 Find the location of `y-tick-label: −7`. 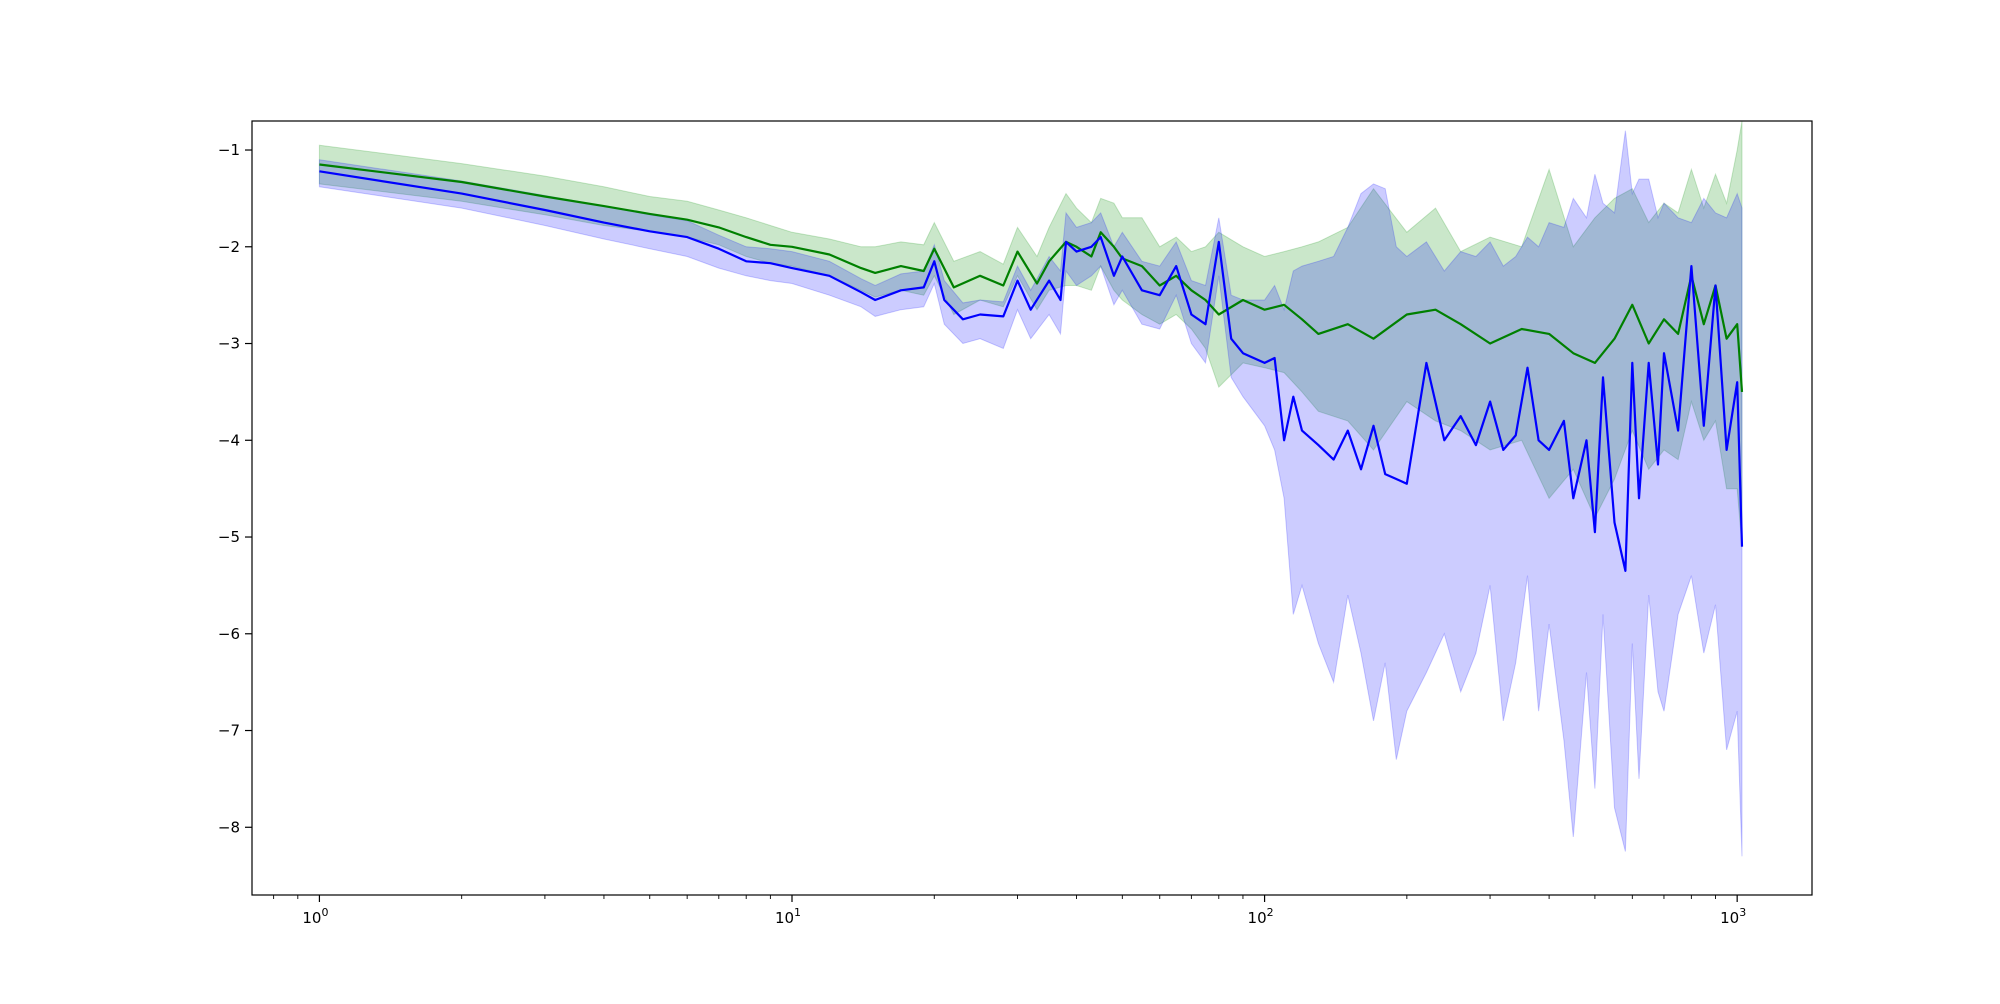

y-tick-label: −7 is located at coordinates (229, 731).